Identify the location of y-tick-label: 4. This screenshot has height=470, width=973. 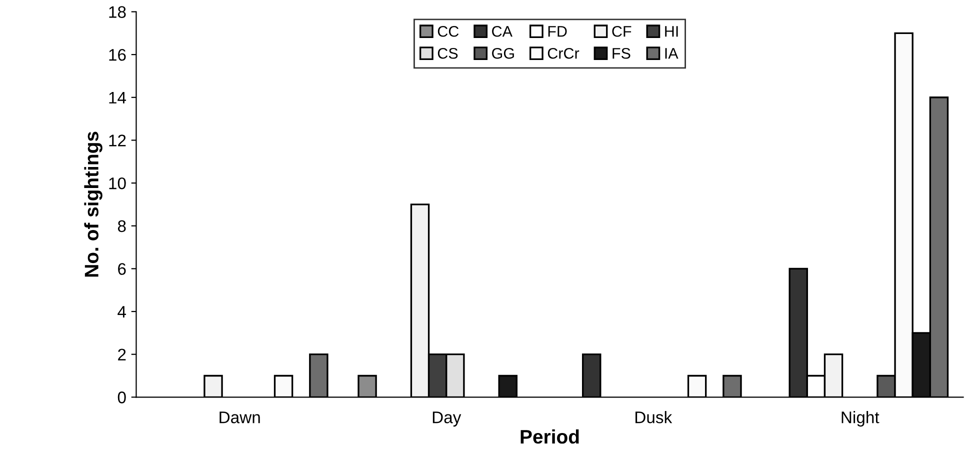
(122, 312).